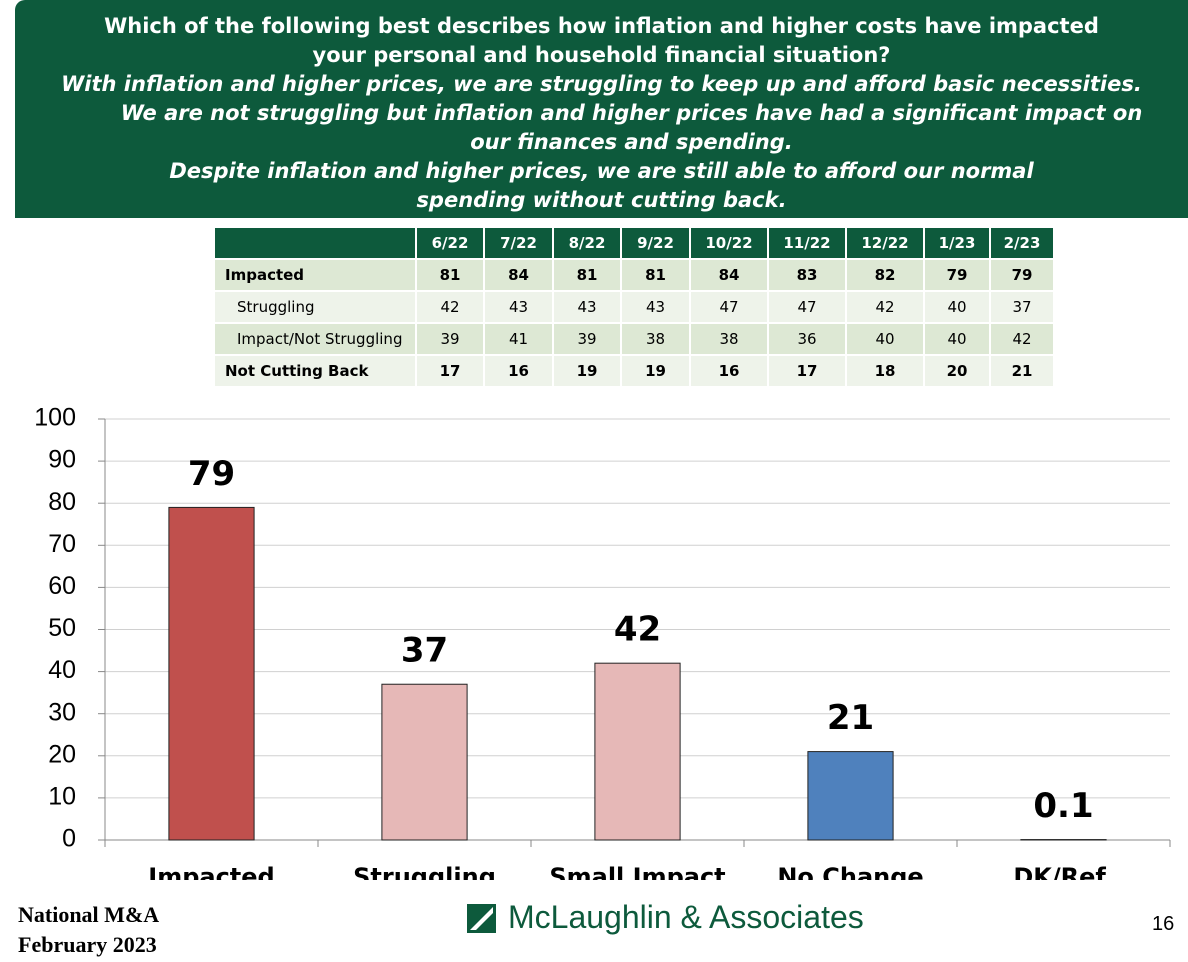  What do you see at coordinates (62, 712) in the screenshot?
I see `y-tick-label: 30` at bounding box center [62, 712].